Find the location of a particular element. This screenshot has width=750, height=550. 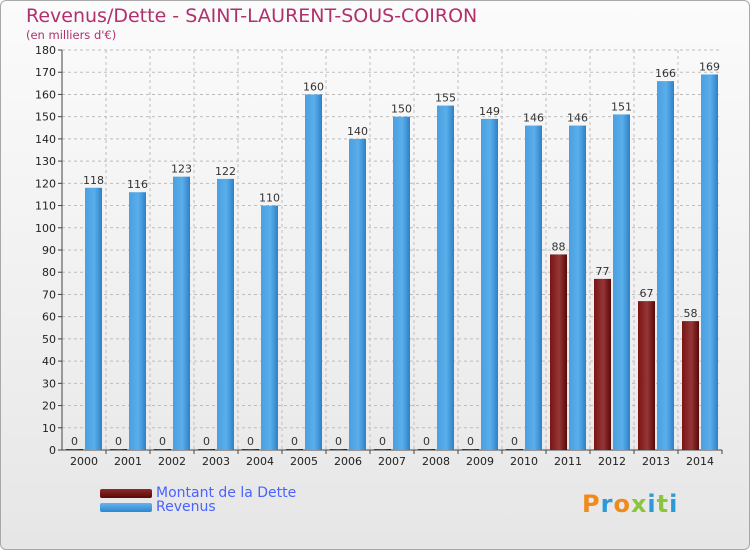

bar-debt-2009 is located at coordinates (470, 449).